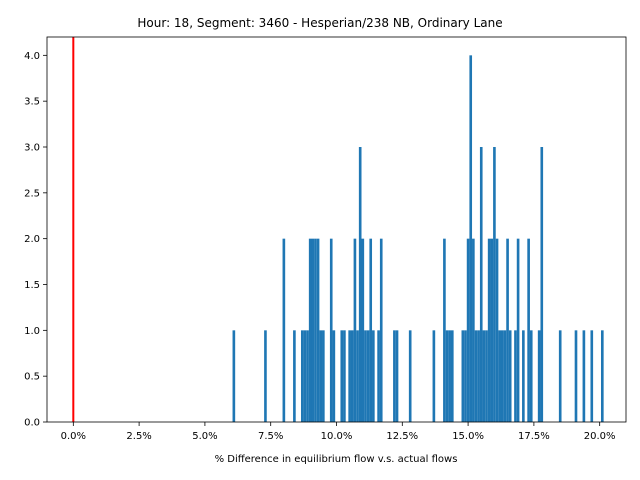  What do you see at coordinates (32, 239) in the screenshot?
I see `y-tick-label: 2.0` at bounding box center [32, 239].